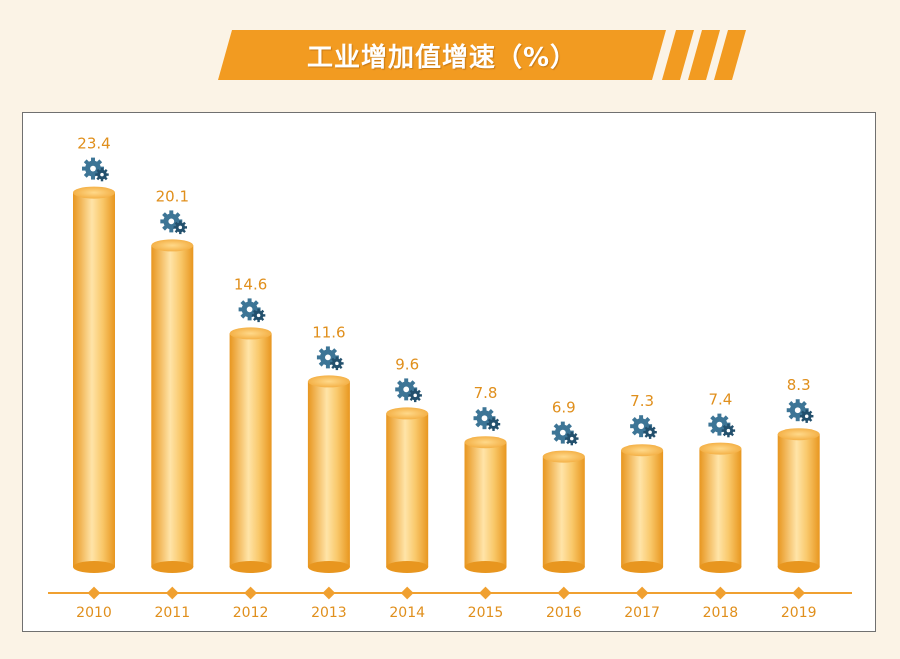 This screenshot has height=659, width=900. Describe the element at coordinates (407, 613) in the screenshot. I see `x-tick-label: 2014` at that location.